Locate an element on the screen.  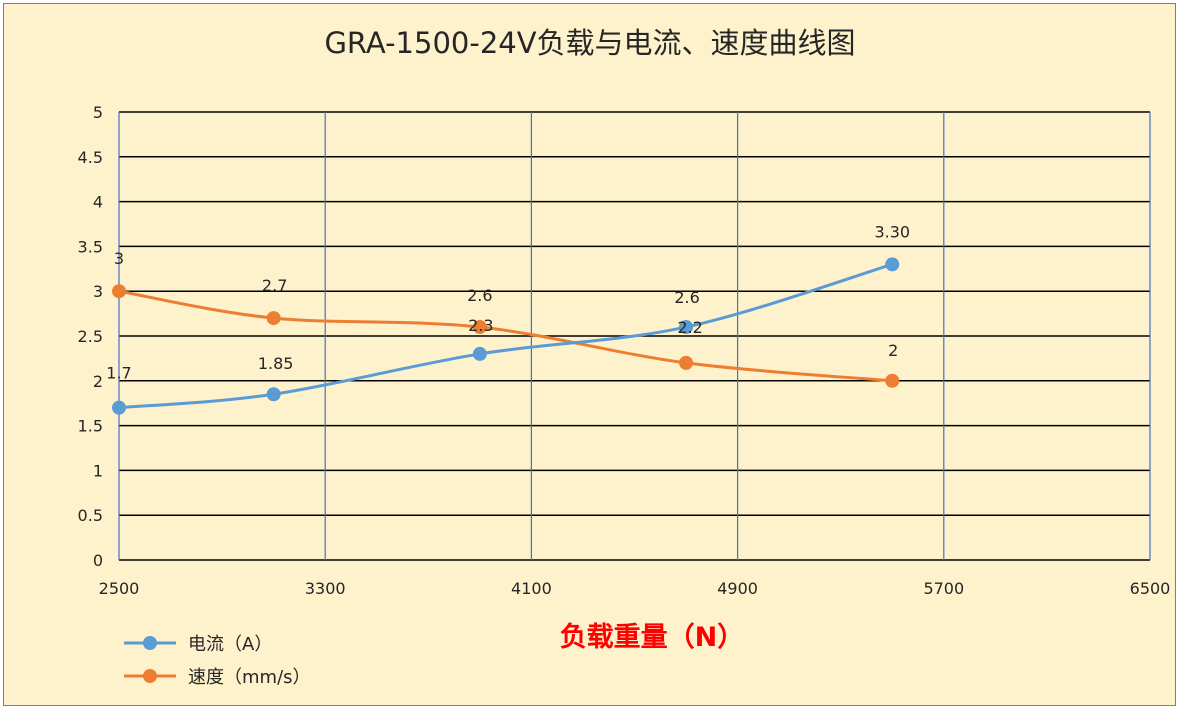
y-tick-label: 3.5 is located at coordinates (90, 246).